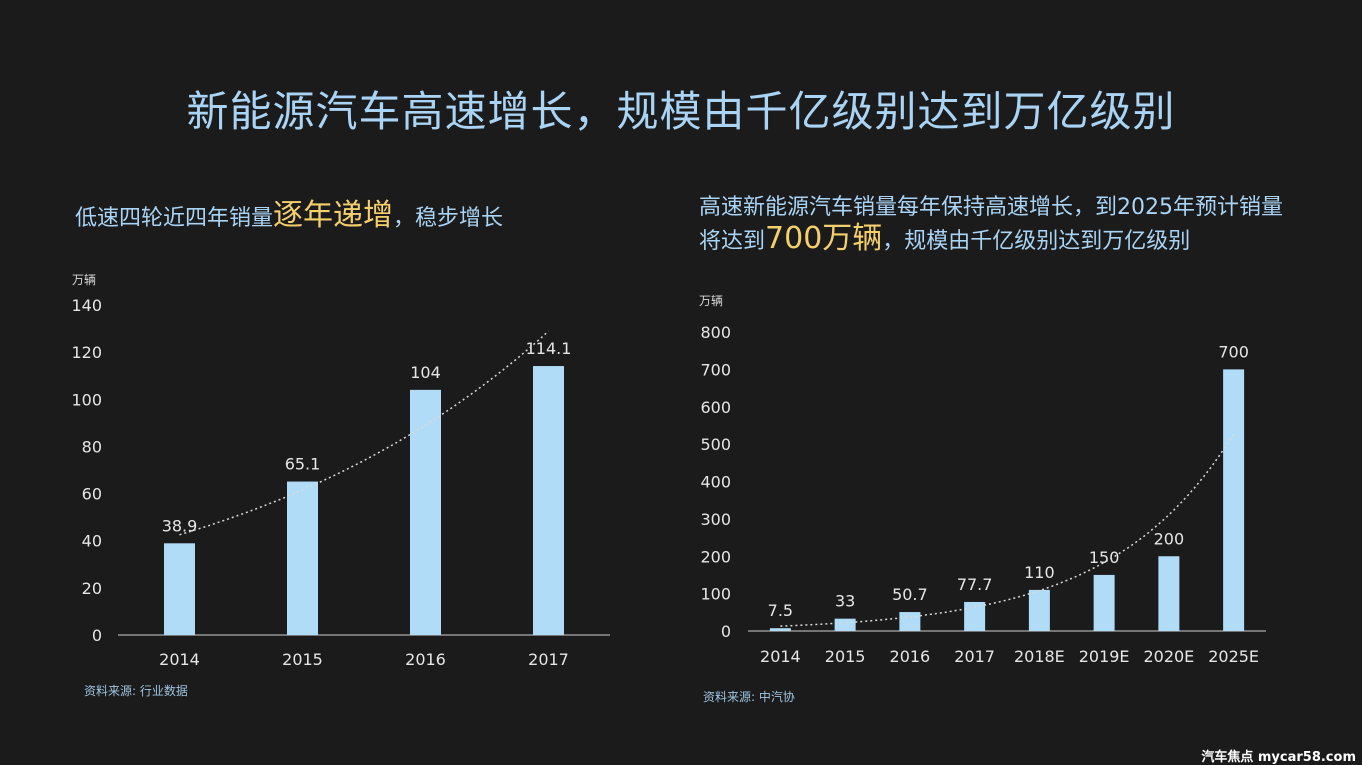 The height and width of the screenshot is (765, 1362). What do you see at coordinates (715, 369) in the screenshot?
I see `y-tick-label: 700` at bounding box center [715, 369].